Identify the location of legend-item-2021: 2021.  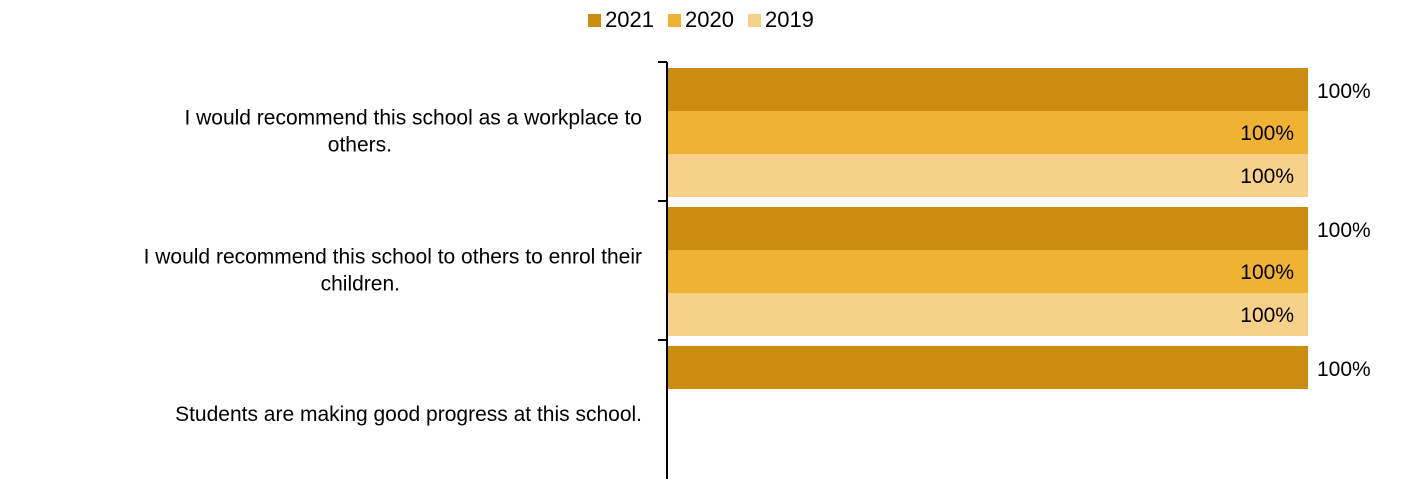
(621, 20).